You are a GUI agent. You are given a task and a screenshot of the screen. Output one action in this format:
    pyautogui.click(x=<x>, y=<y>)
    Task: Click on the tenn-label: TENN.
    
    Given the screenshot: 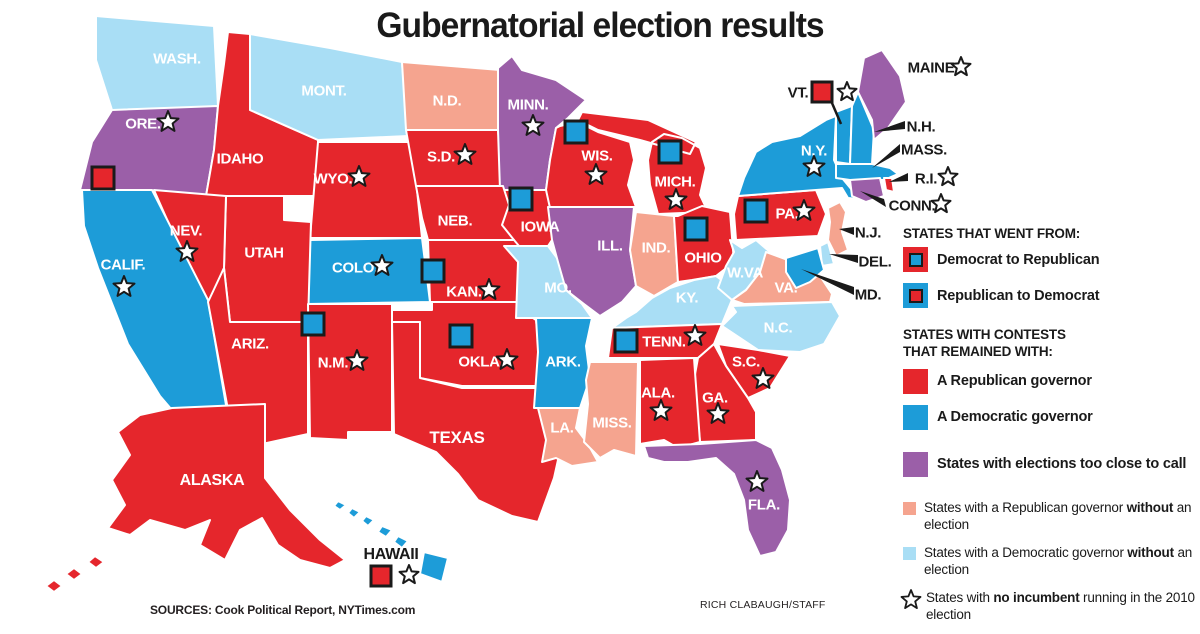 What is the action you would take?
    pyautogui.click(x=664, y=341)
    